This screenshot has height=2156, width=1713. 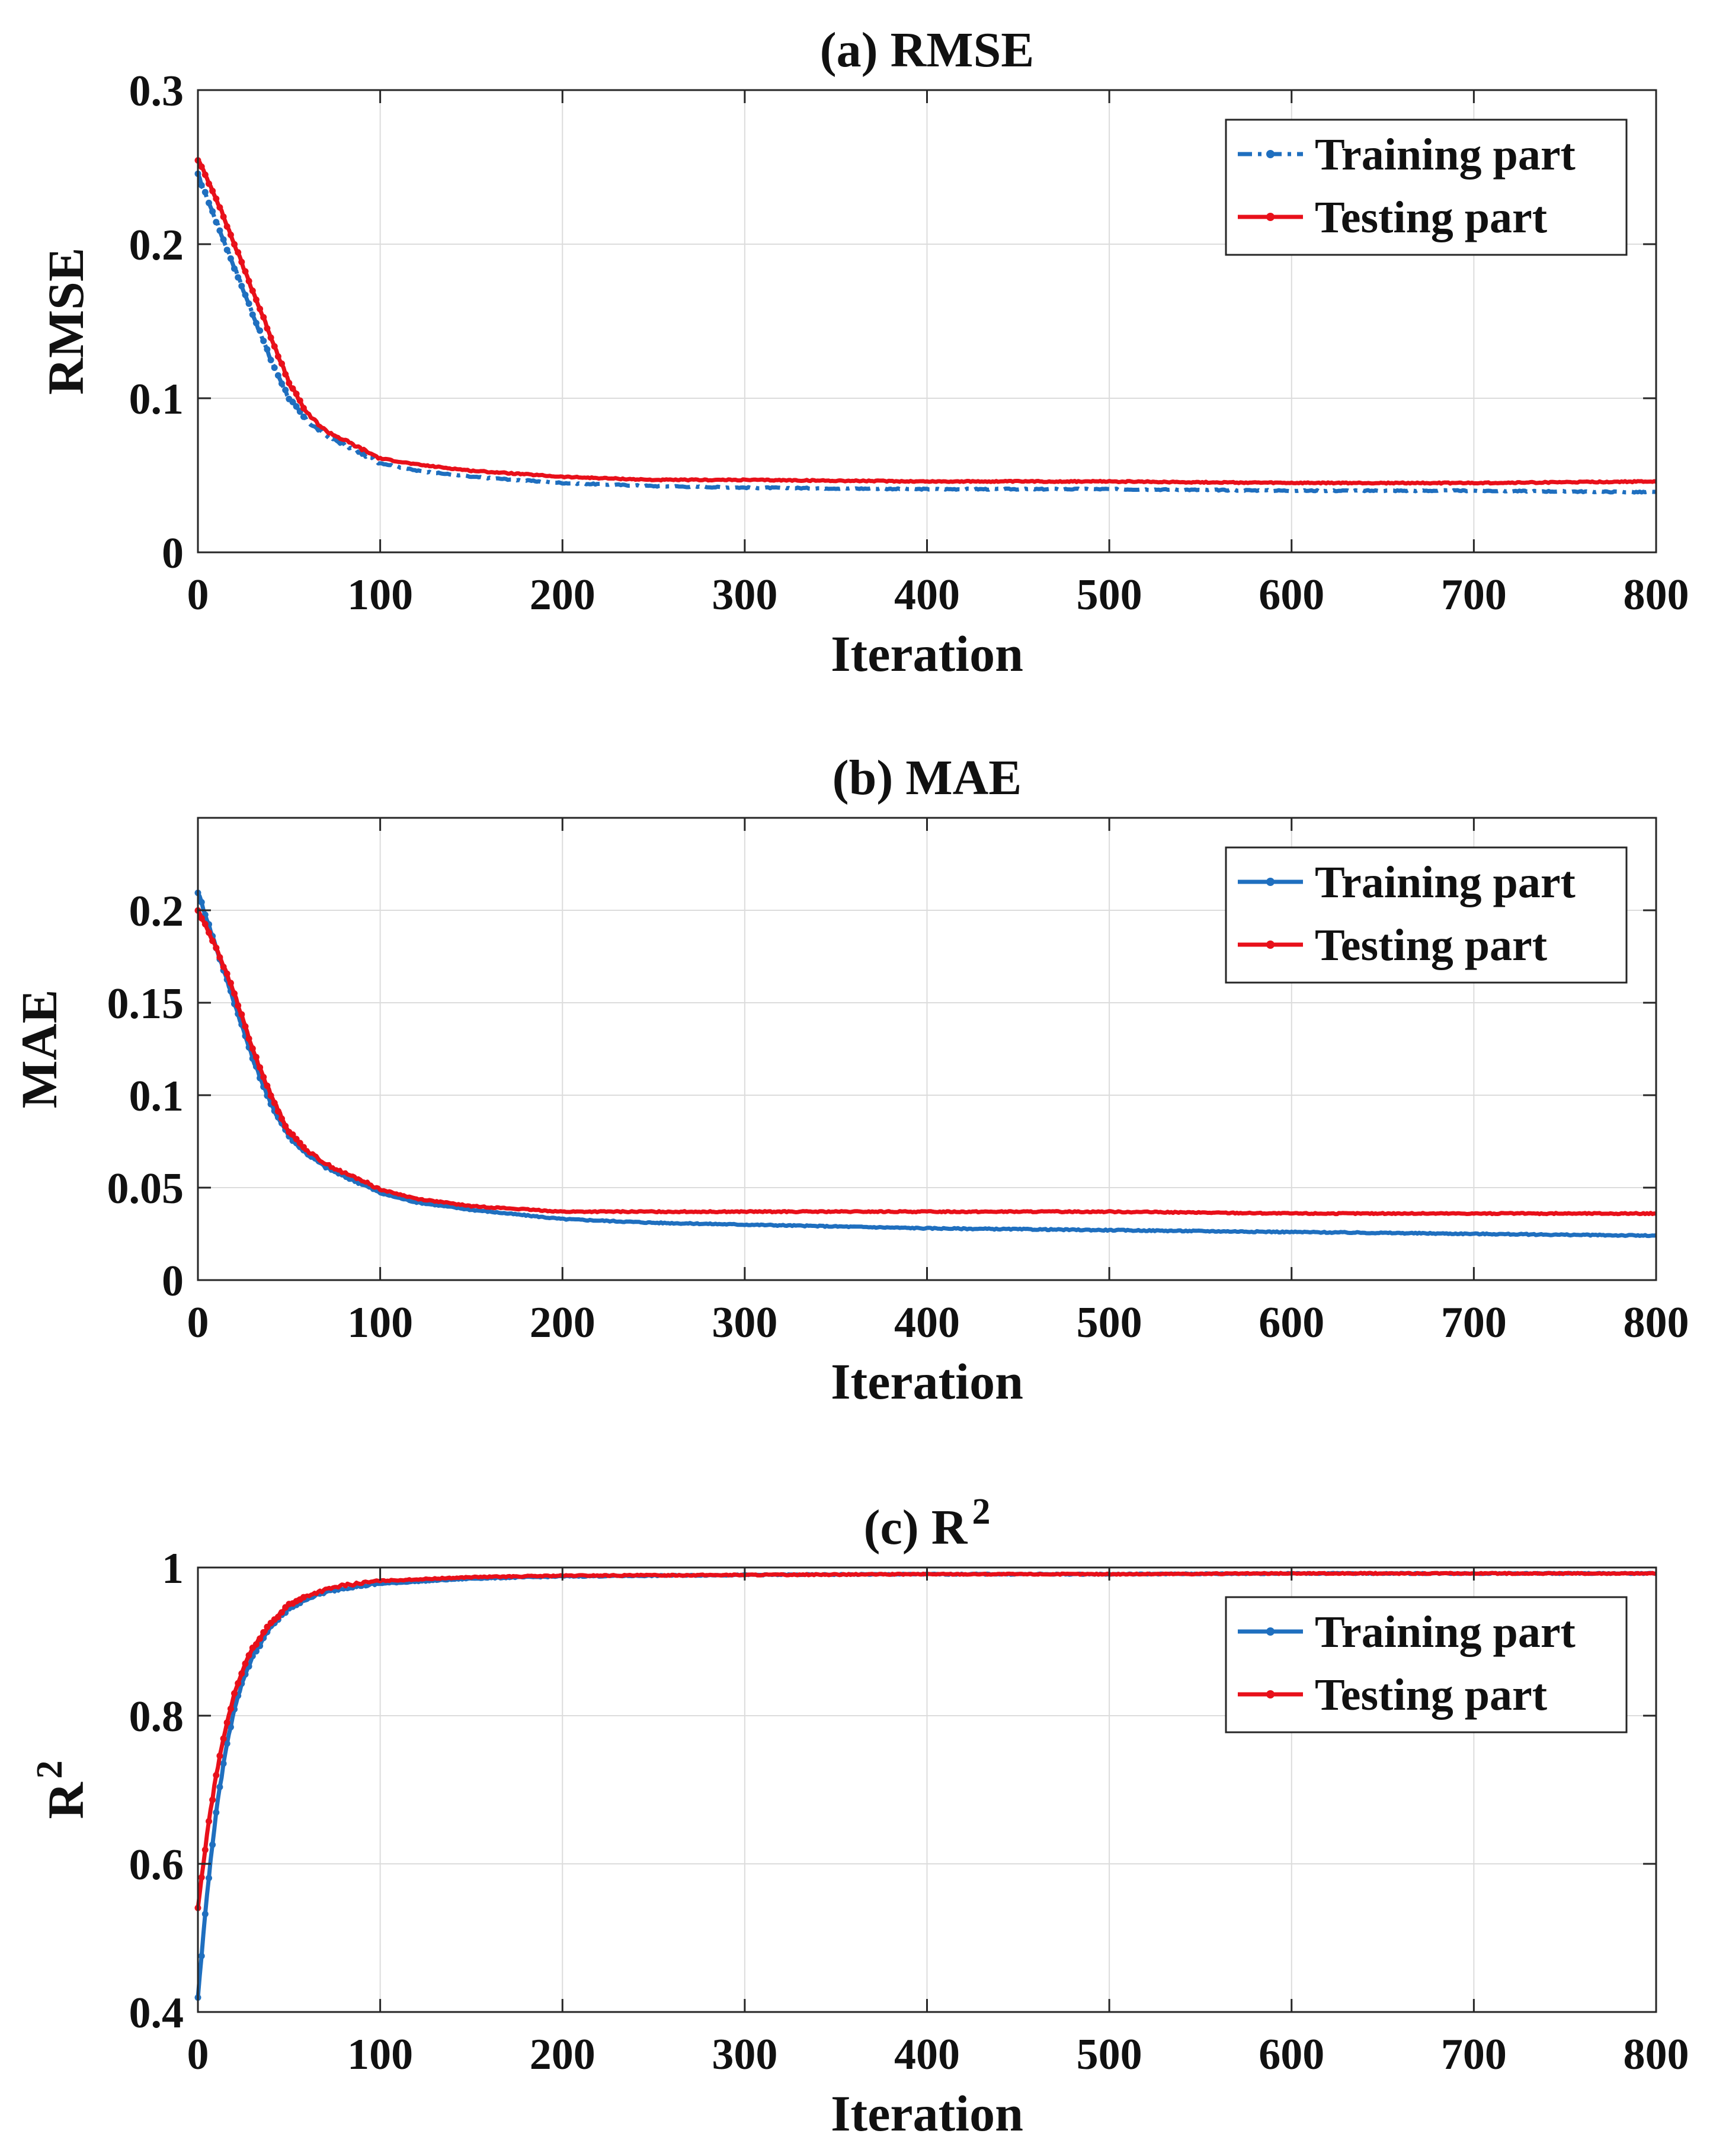 I want to click on rmse-x-tick-label: 800, so click(x=1656, y=595).